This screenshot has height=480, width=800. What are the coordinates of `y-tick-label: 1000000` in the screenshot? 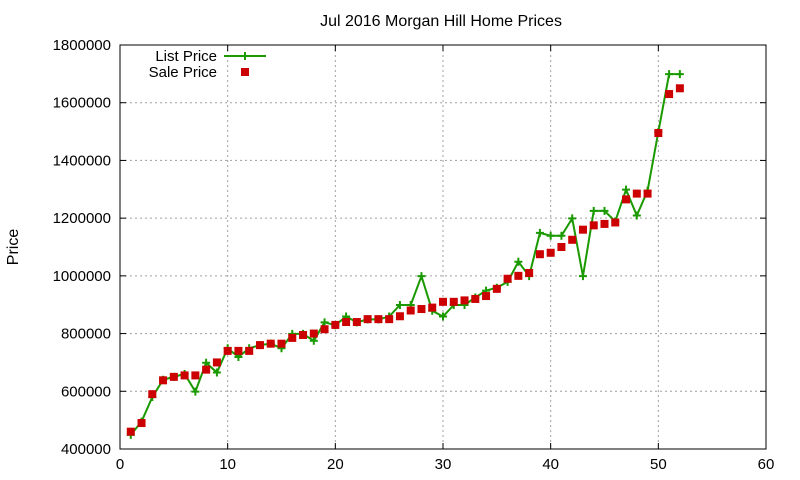 It's located at (82, 276).